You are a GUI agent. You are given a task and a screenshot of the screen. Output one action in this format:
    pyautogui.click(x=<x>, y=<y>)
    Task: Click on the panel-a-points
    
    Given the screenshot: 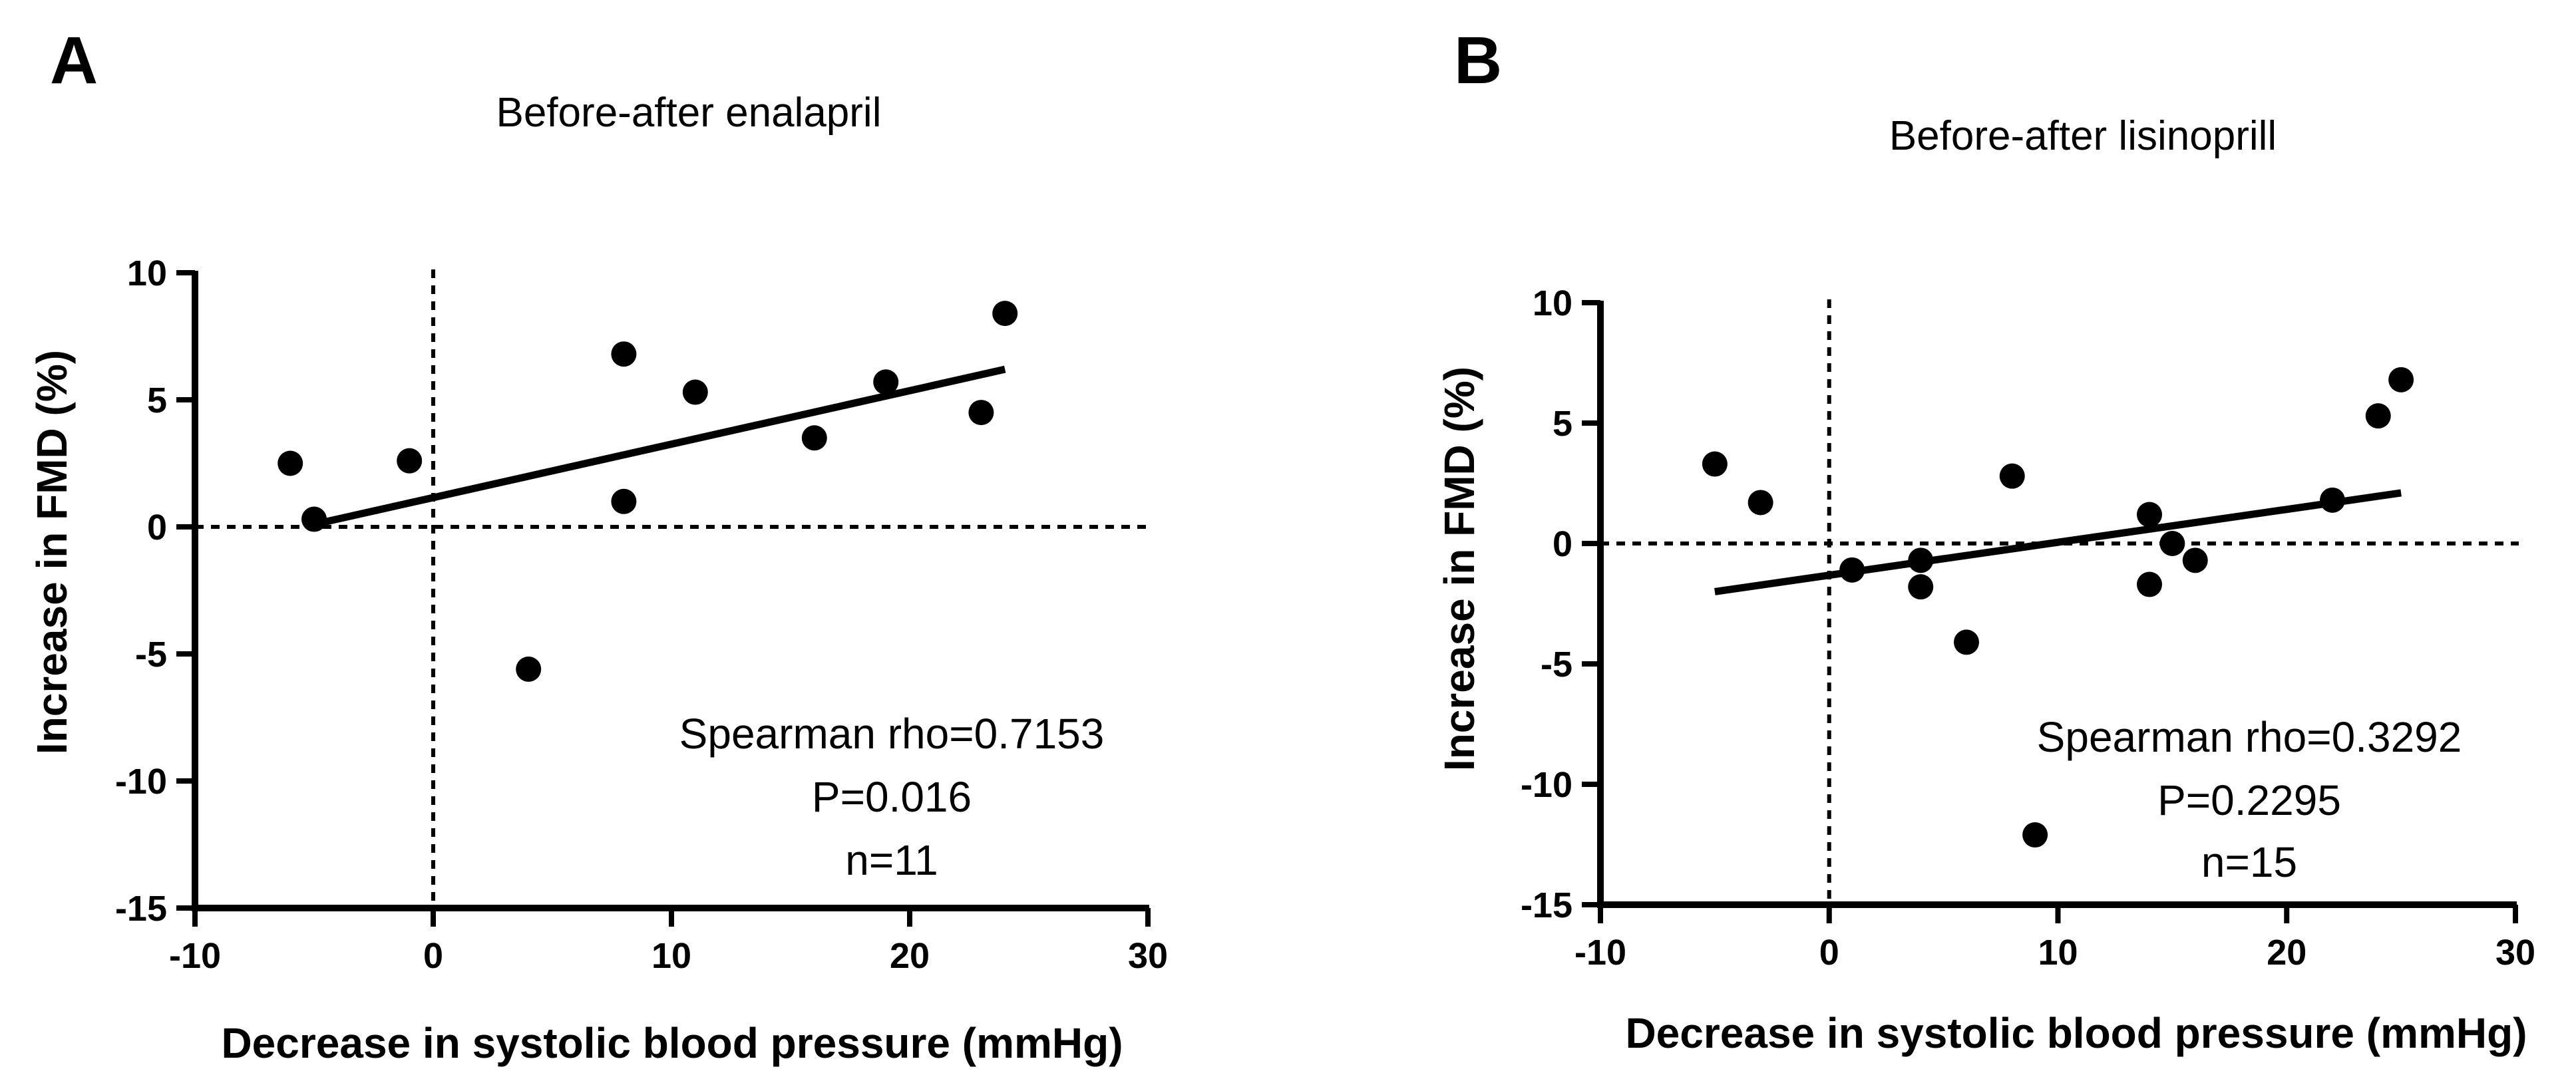 What is the action you would take?
    pyautogui.click(x=647, y=491)
    